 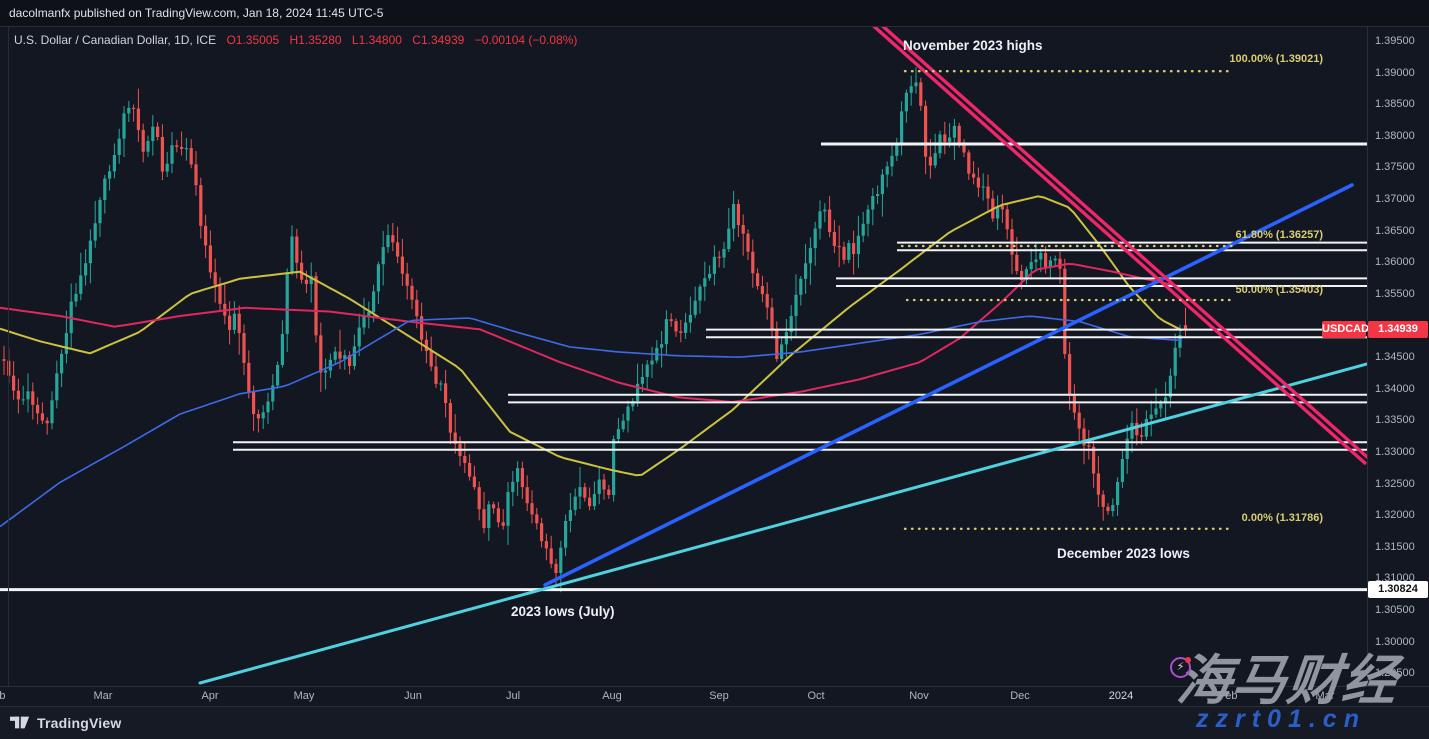 I want to click on fib-level-label: 0.00% (1.31786), so click(x=1282, y=518).